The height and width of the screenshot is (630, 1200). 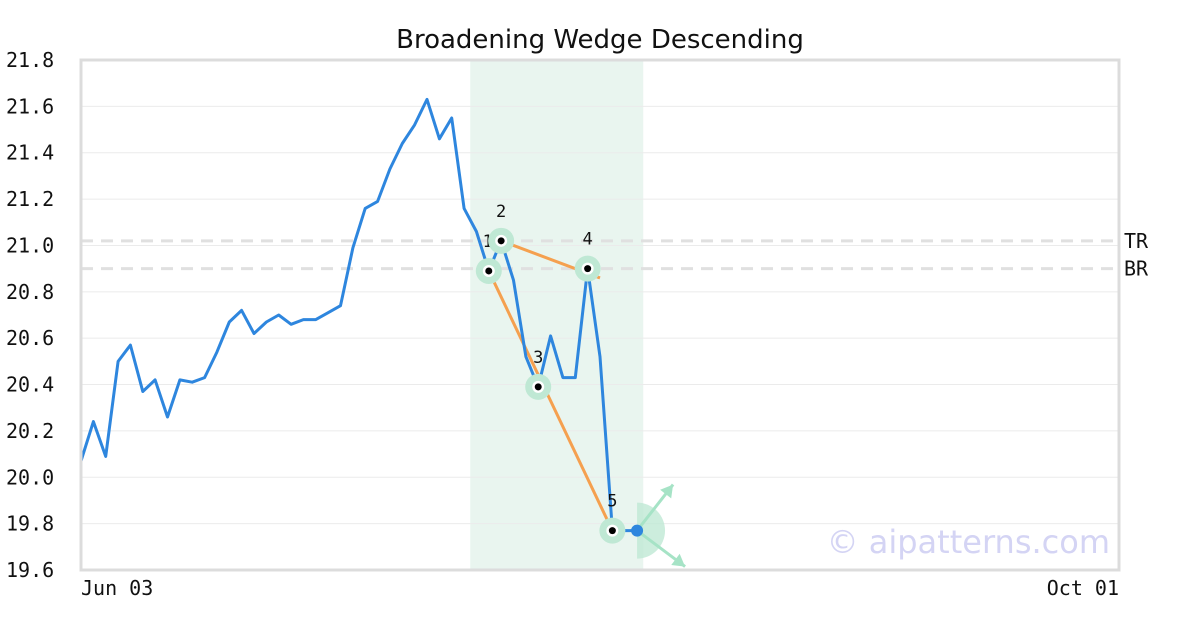 What do you see at coordinates (538, 358) in the screenshot?
I see `pivot-label: 3` at bounding box center [538, 358].